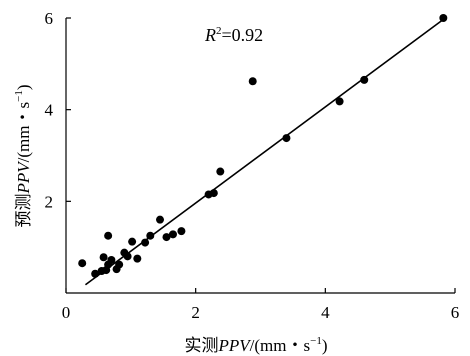 The width and height of the screenshot is (470, 356). Describe the element at coordinates (233, 35) in the screenshot. I see `r-squared-annotation: R2=0.92` at that location.